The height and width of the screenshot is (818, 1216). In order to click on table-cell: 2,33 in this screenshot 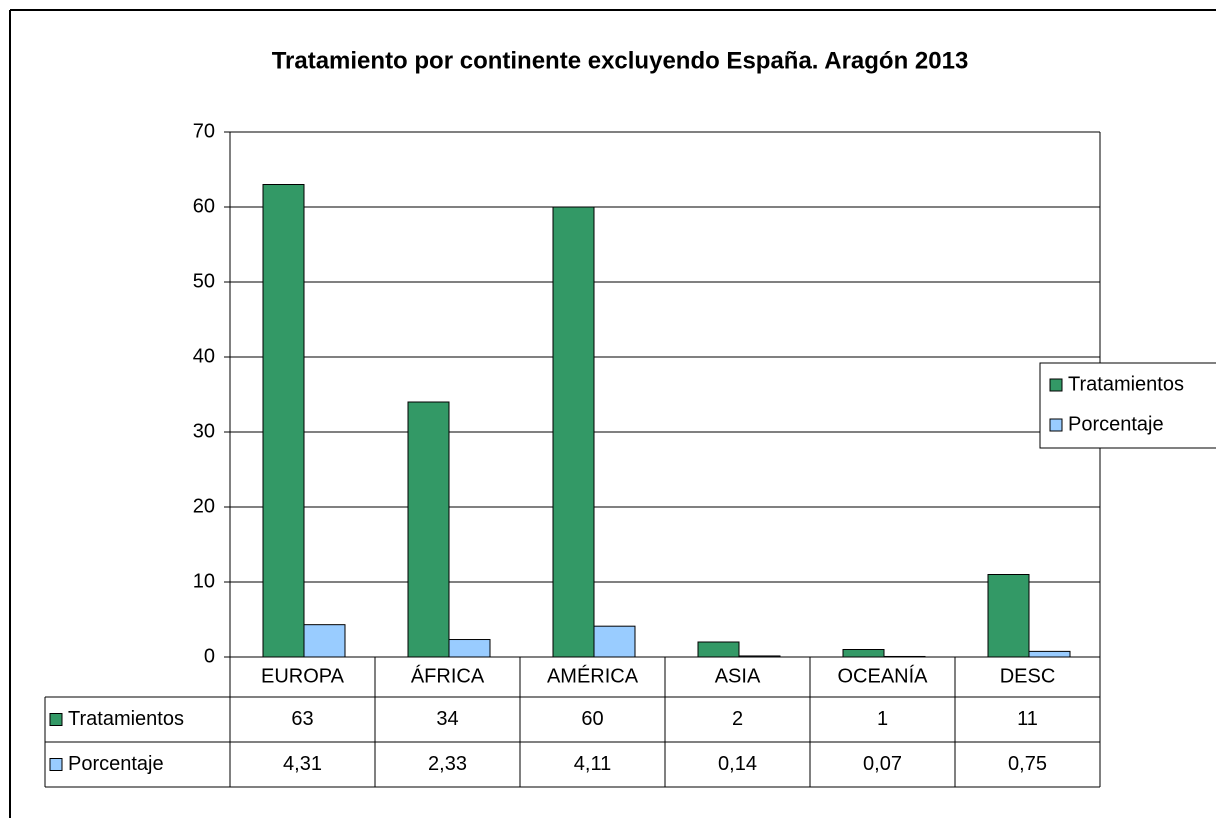, I will do `click(447, 764)`.